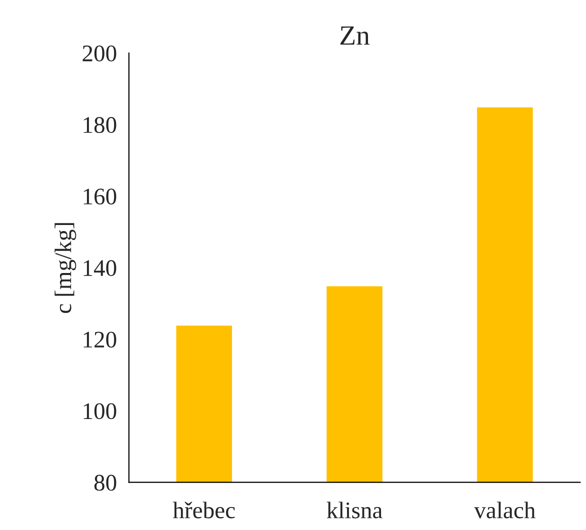 This screenshot has width=586, height=530. Describe the element at coordinates (105, 482) in the screenshot. I see `y-tick-label: 80` at that location.